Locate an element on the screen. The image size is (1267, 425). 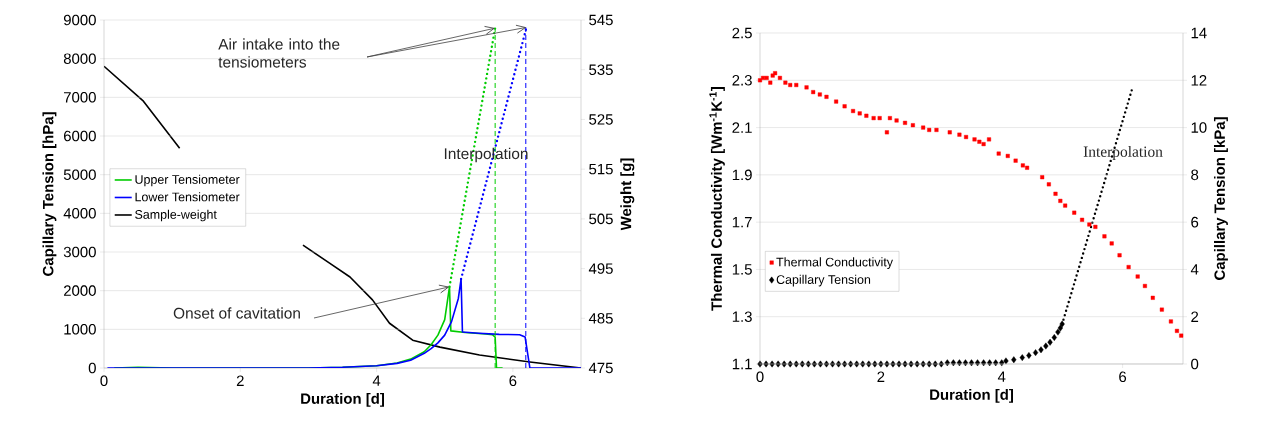
y2-tick-label: 515 is located at coordinates (601, 169).